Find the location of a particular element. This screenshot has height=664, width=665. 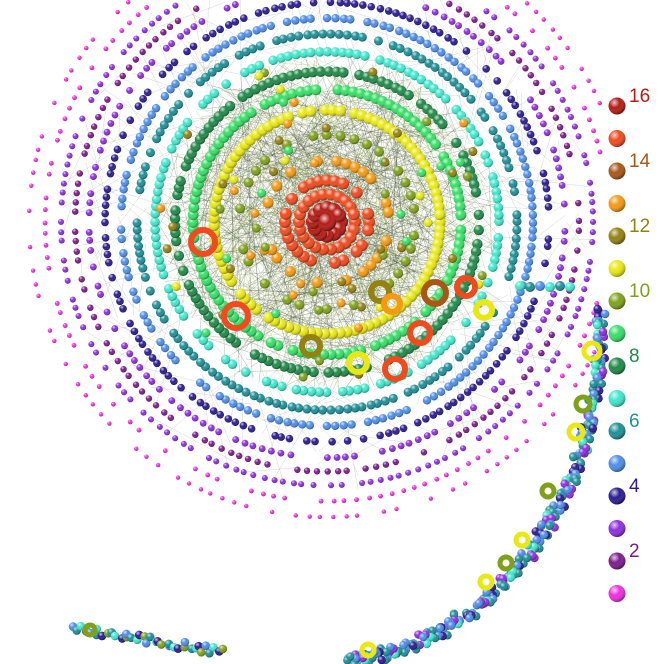

legend-label: 2 is located at coordinates (634, 551).